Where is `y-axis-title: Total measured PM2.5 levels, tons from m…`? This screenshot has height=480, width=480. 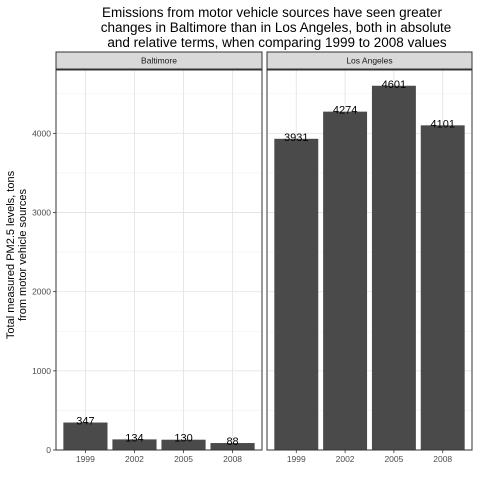
y-axis-title: Total measured PM2.5 levels, tons from m… is located at coordinates (17, 254).